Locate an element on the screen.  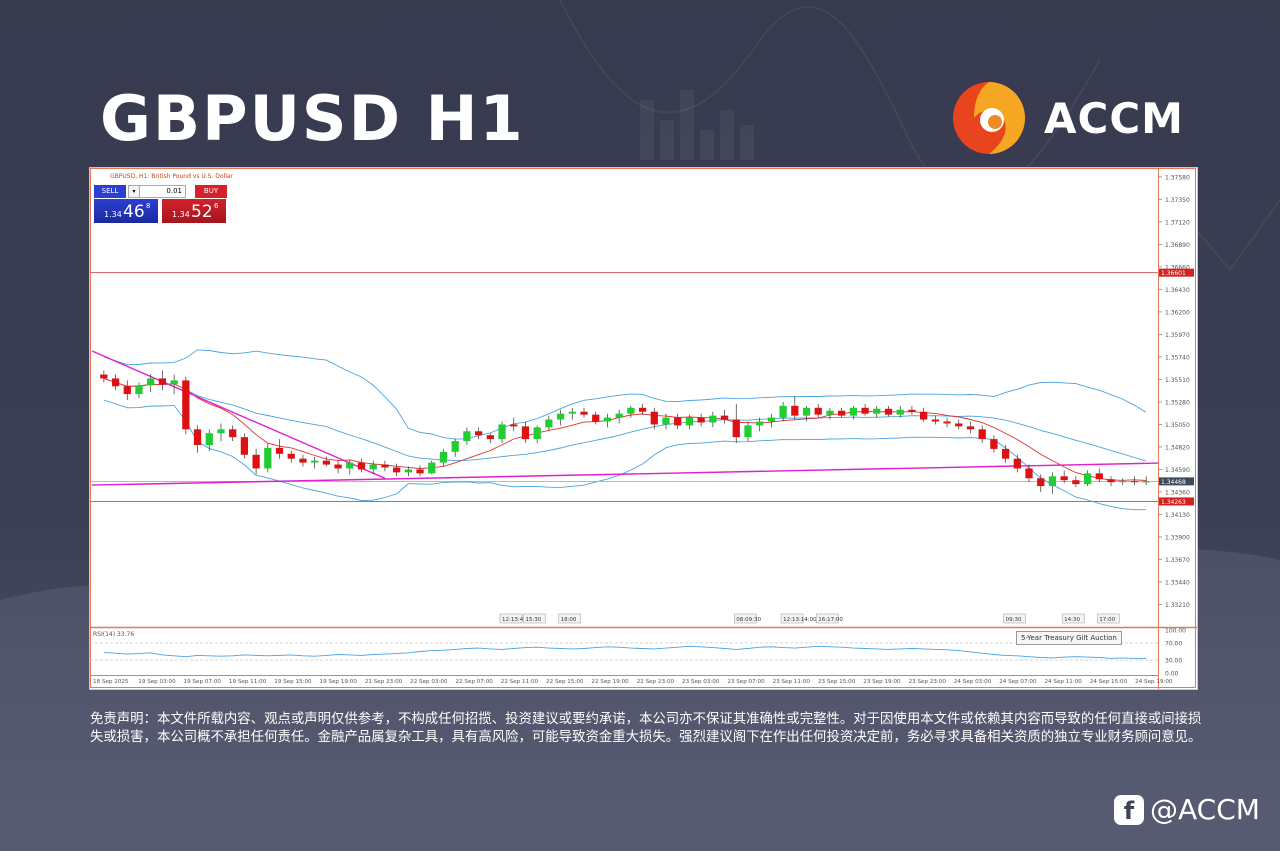
x-tick-label: 23 Sep 23:00 is located at coordinates (928, 682).